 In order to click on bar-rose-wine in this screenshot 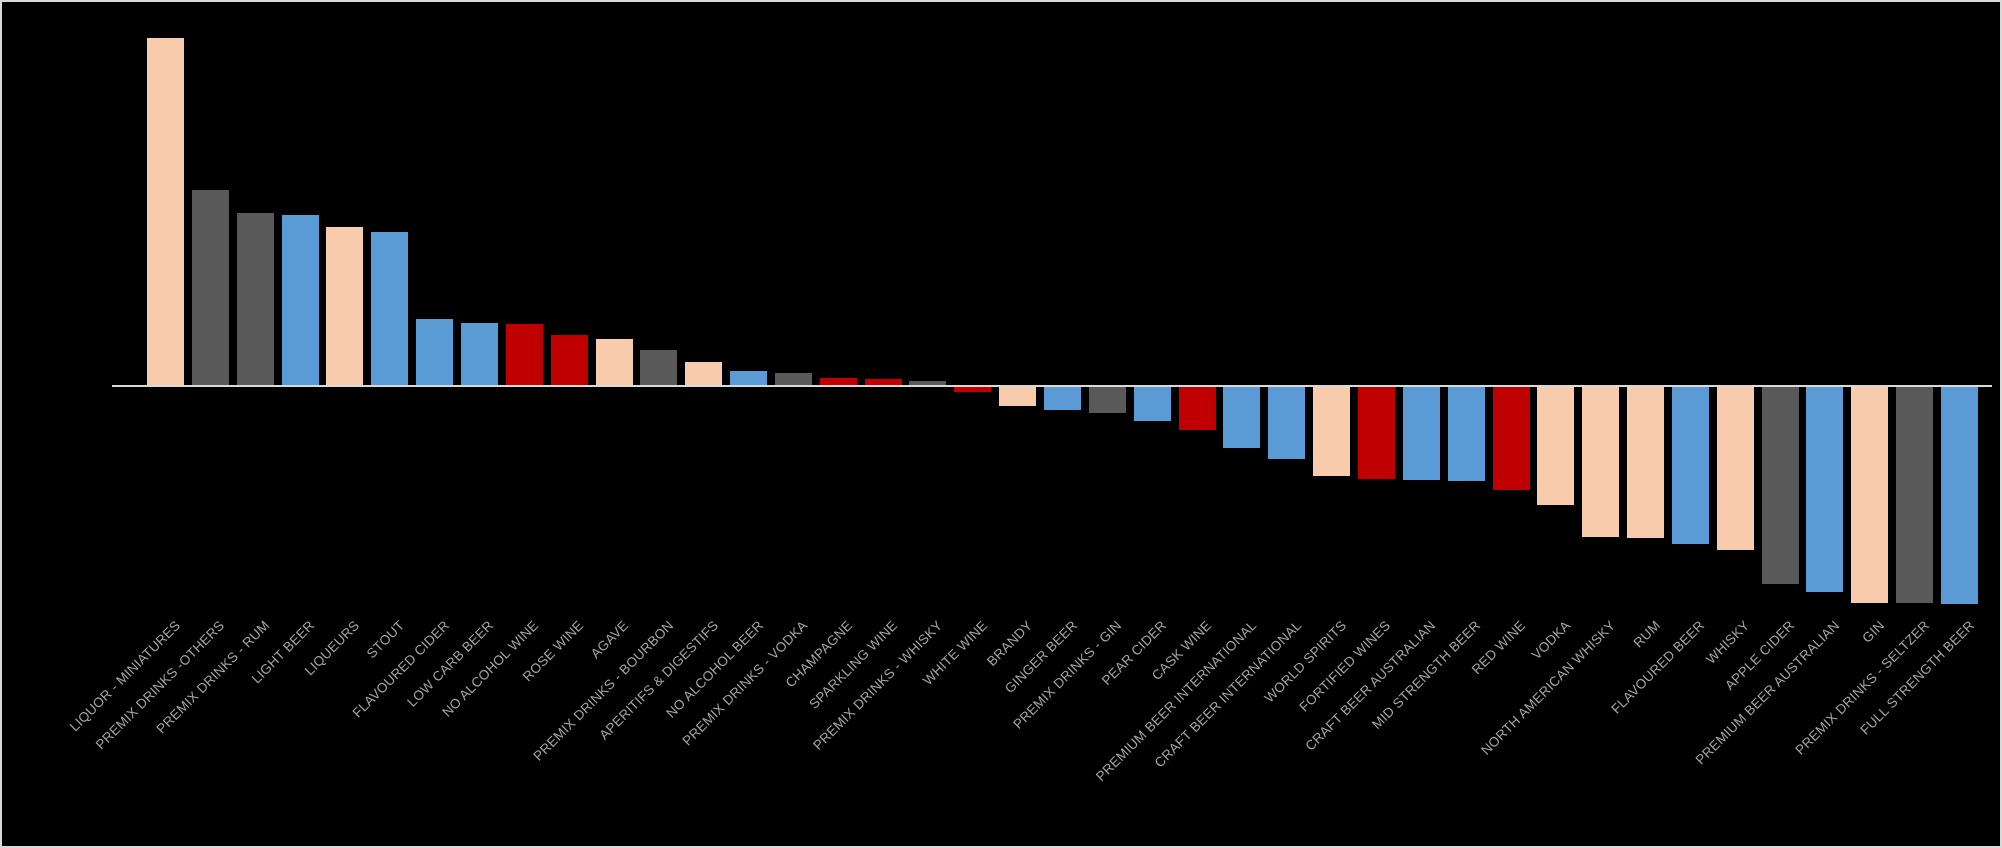, I will do `click(569, 360)`.